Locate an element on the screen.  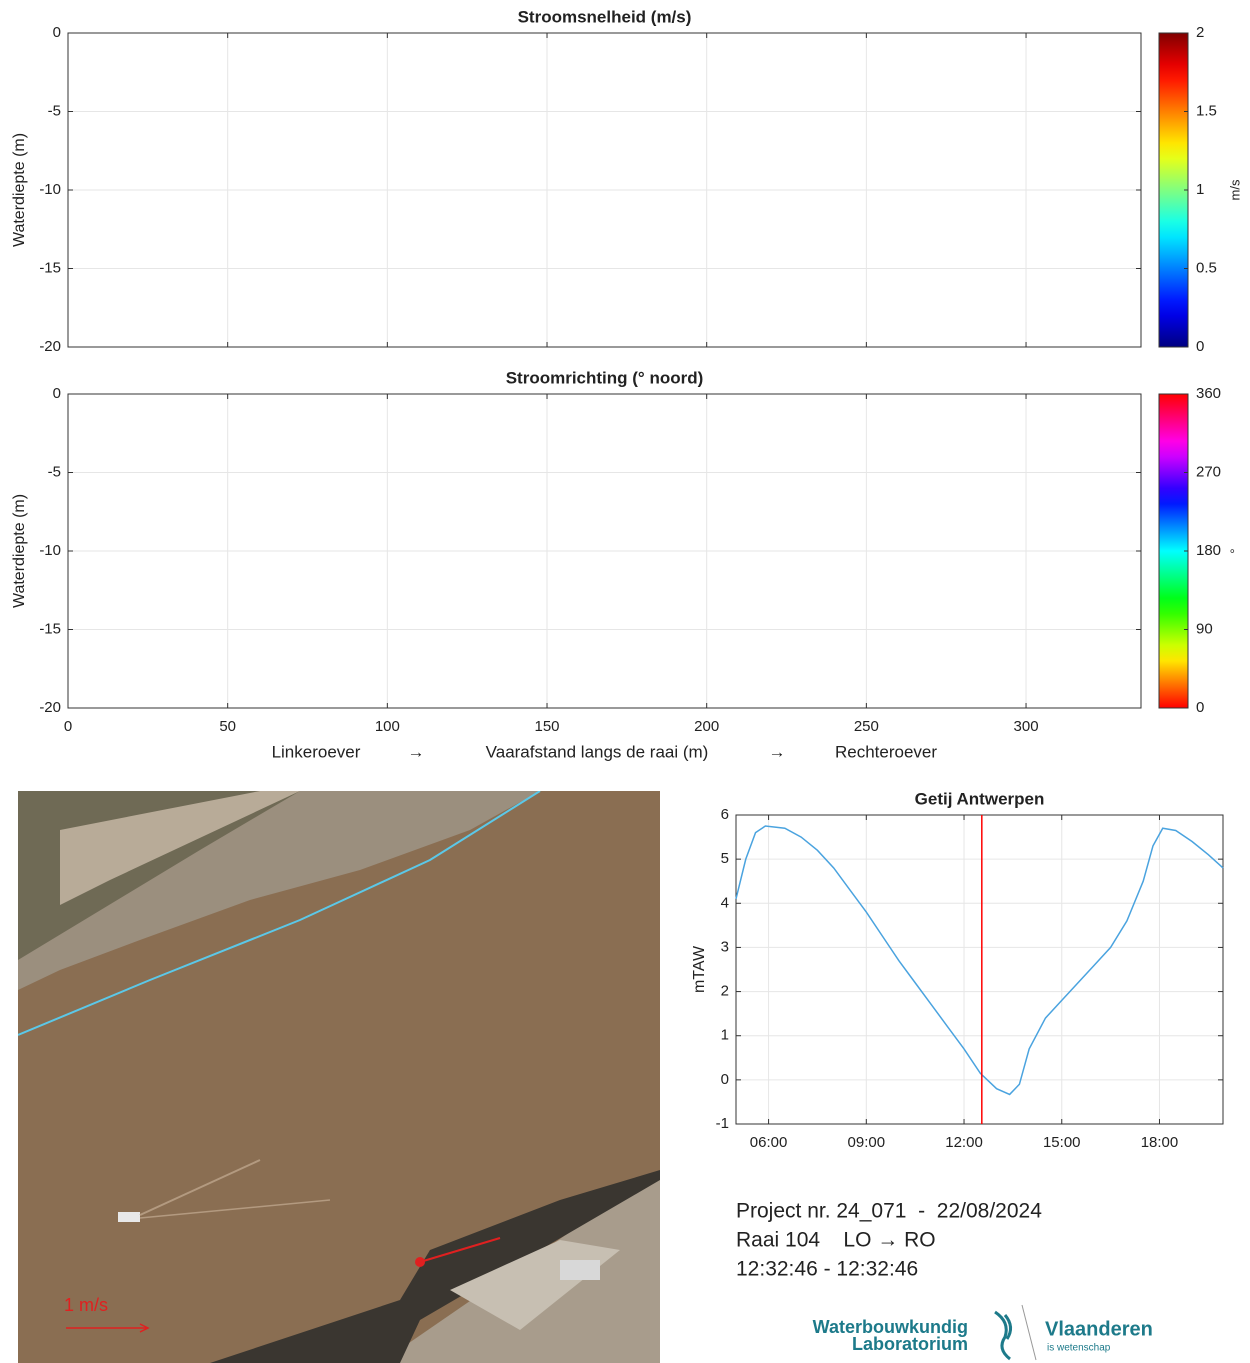
x-tick-label: 250 is located at coordinates (866, 726).